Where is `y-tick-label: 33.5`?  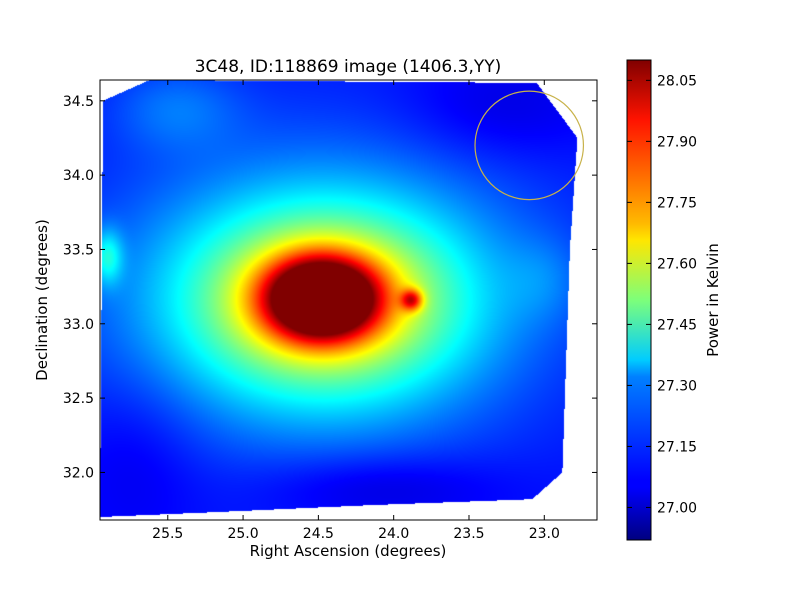
y-tick-label: 33.5 is located at coordinates (78, 250).